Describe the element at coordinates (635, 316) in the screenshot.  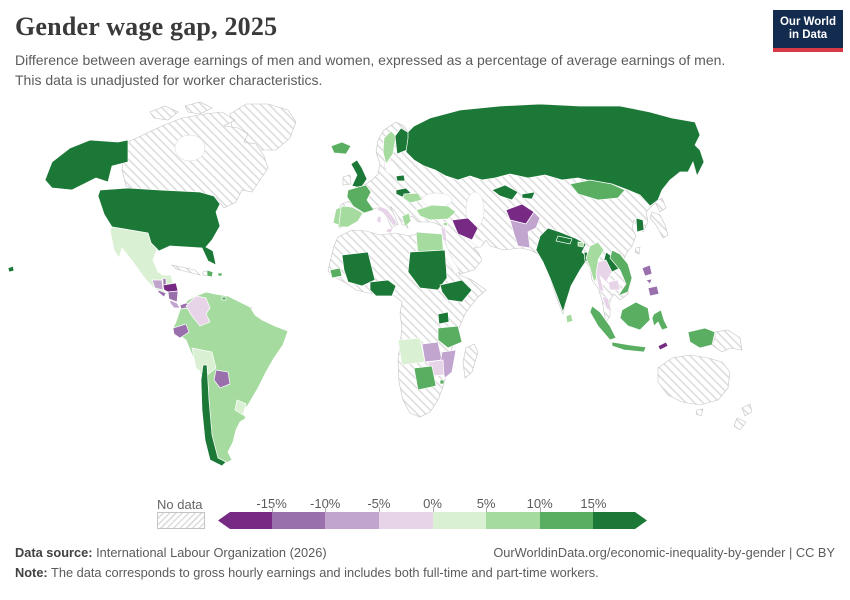
I see `island-borneo` at that location.